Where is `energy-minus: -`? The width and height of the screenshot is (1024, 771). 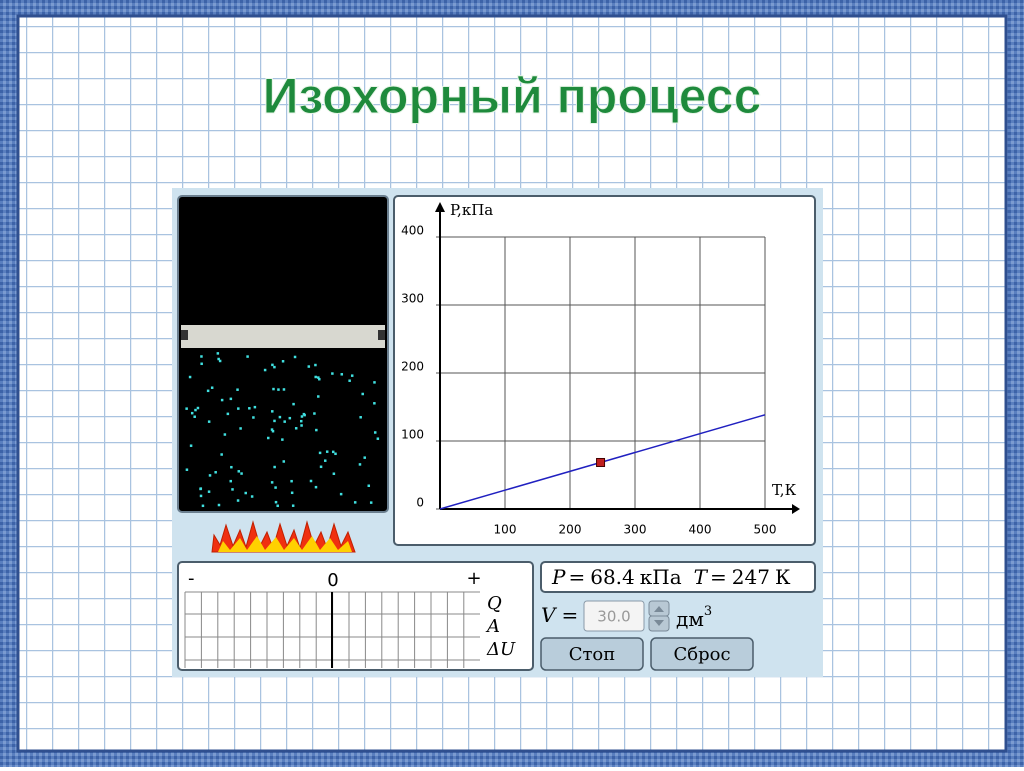 energy-minus: - is located at coordinates (191, 578).